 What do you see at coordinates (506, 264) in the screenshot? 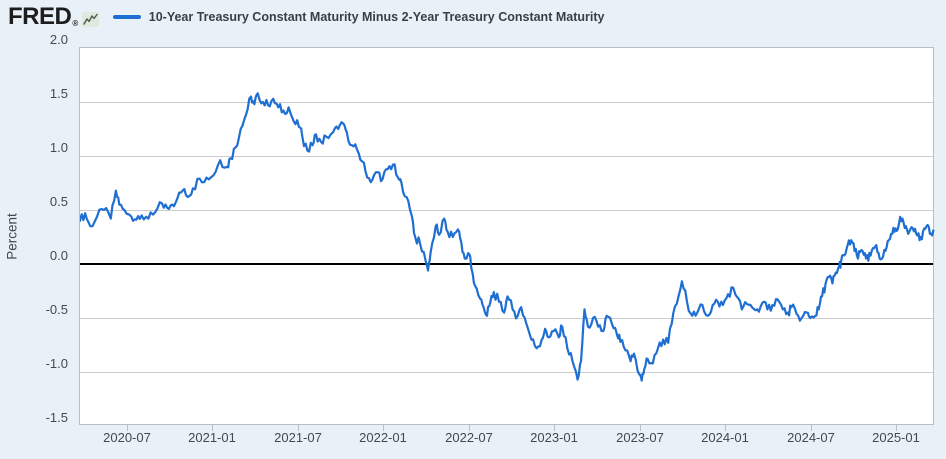
I see `zero-baseline` at bounding box center [506, 264].